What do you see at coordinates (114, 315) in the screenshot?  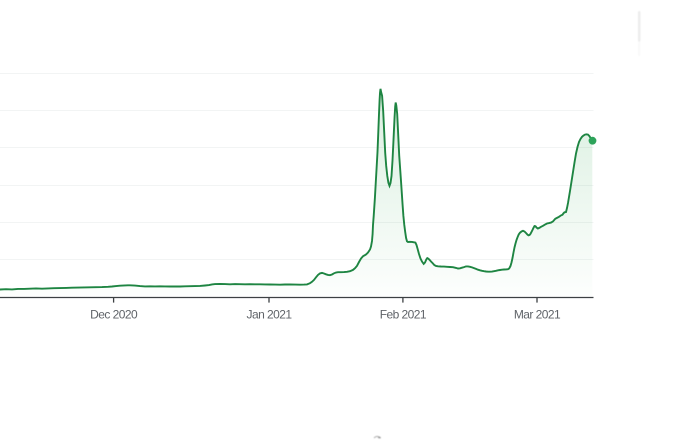 I see `svg-text: Dec 2020` at bounding box center [114, 315].